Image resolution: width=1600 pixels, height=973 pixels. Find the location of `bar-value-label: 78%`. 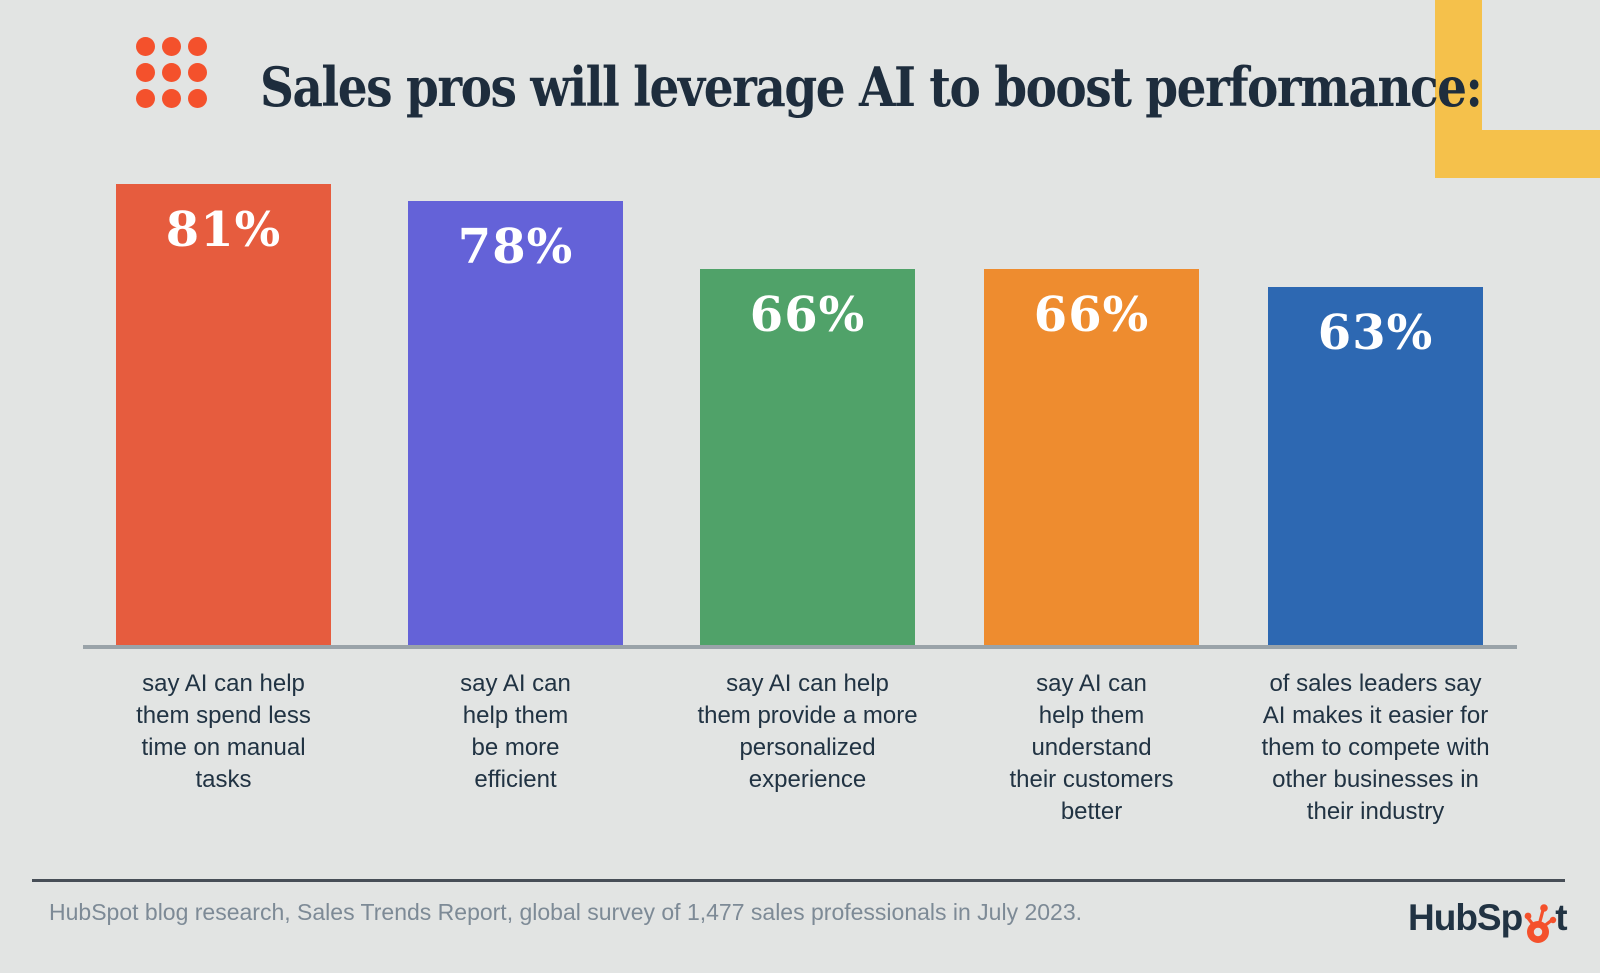

bar-value-label: 78% is located at coordinates (515, 247).